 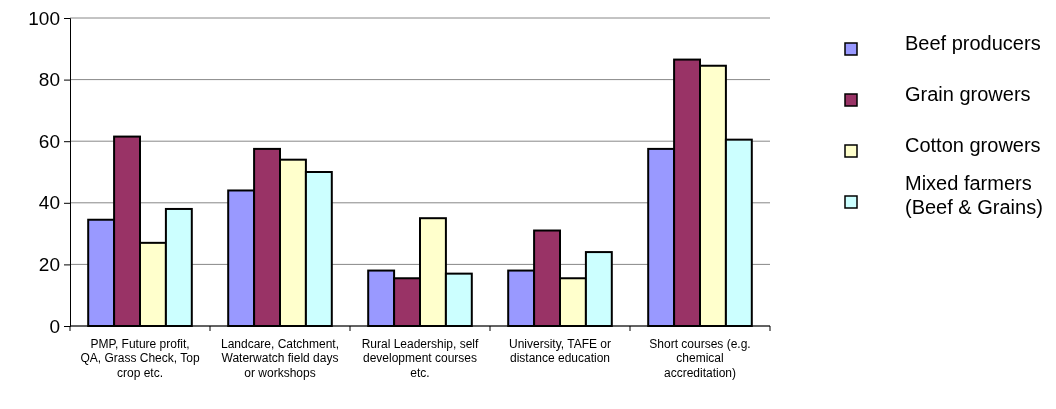 What do you see at coordinates (420, 358) in the screenshot?
I see `x-tick-label: Rural Leadership, self development courses etc.` at bounding box center [420, 358].